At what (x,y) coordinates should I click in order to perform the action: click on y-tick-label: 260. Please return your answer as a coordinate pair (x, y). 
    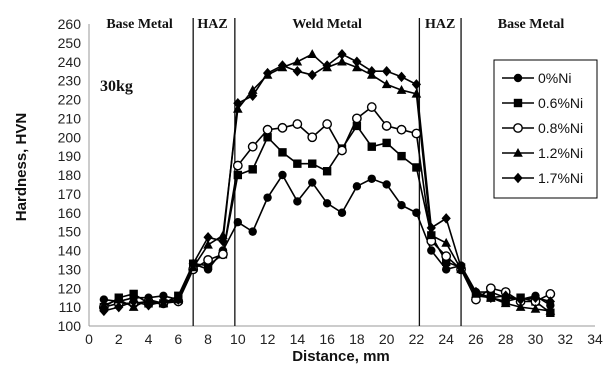
    Looking at the image, I should click on (70, 24).